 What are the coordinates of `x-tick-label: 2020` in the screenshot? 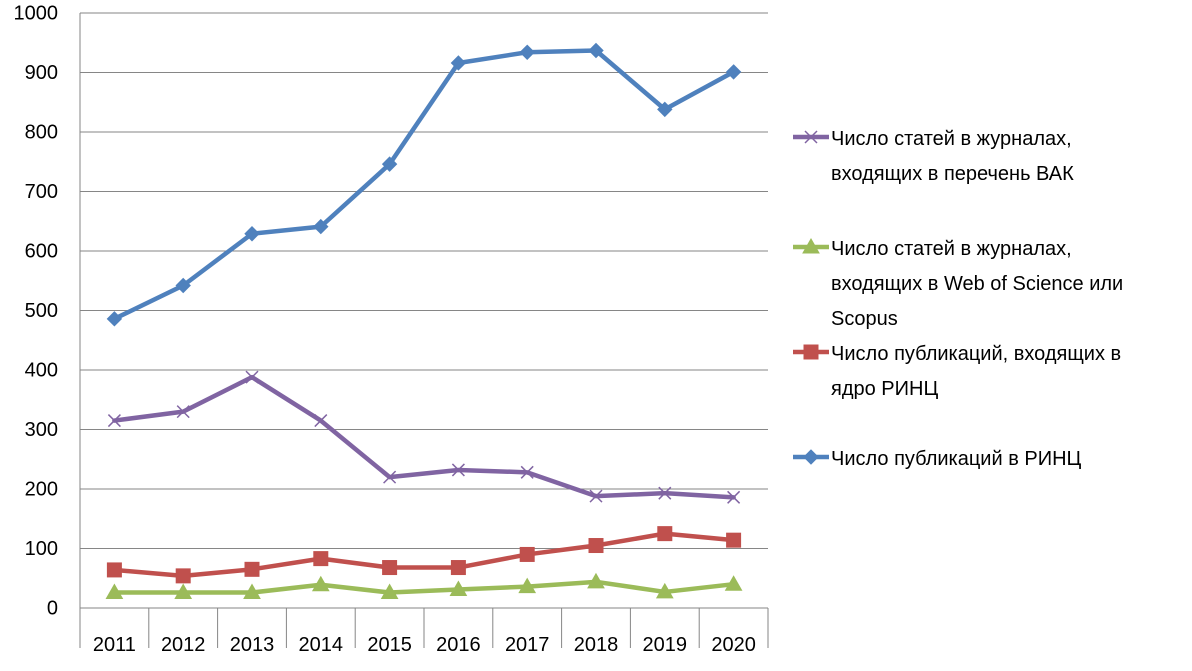 It's located at (733, 645).